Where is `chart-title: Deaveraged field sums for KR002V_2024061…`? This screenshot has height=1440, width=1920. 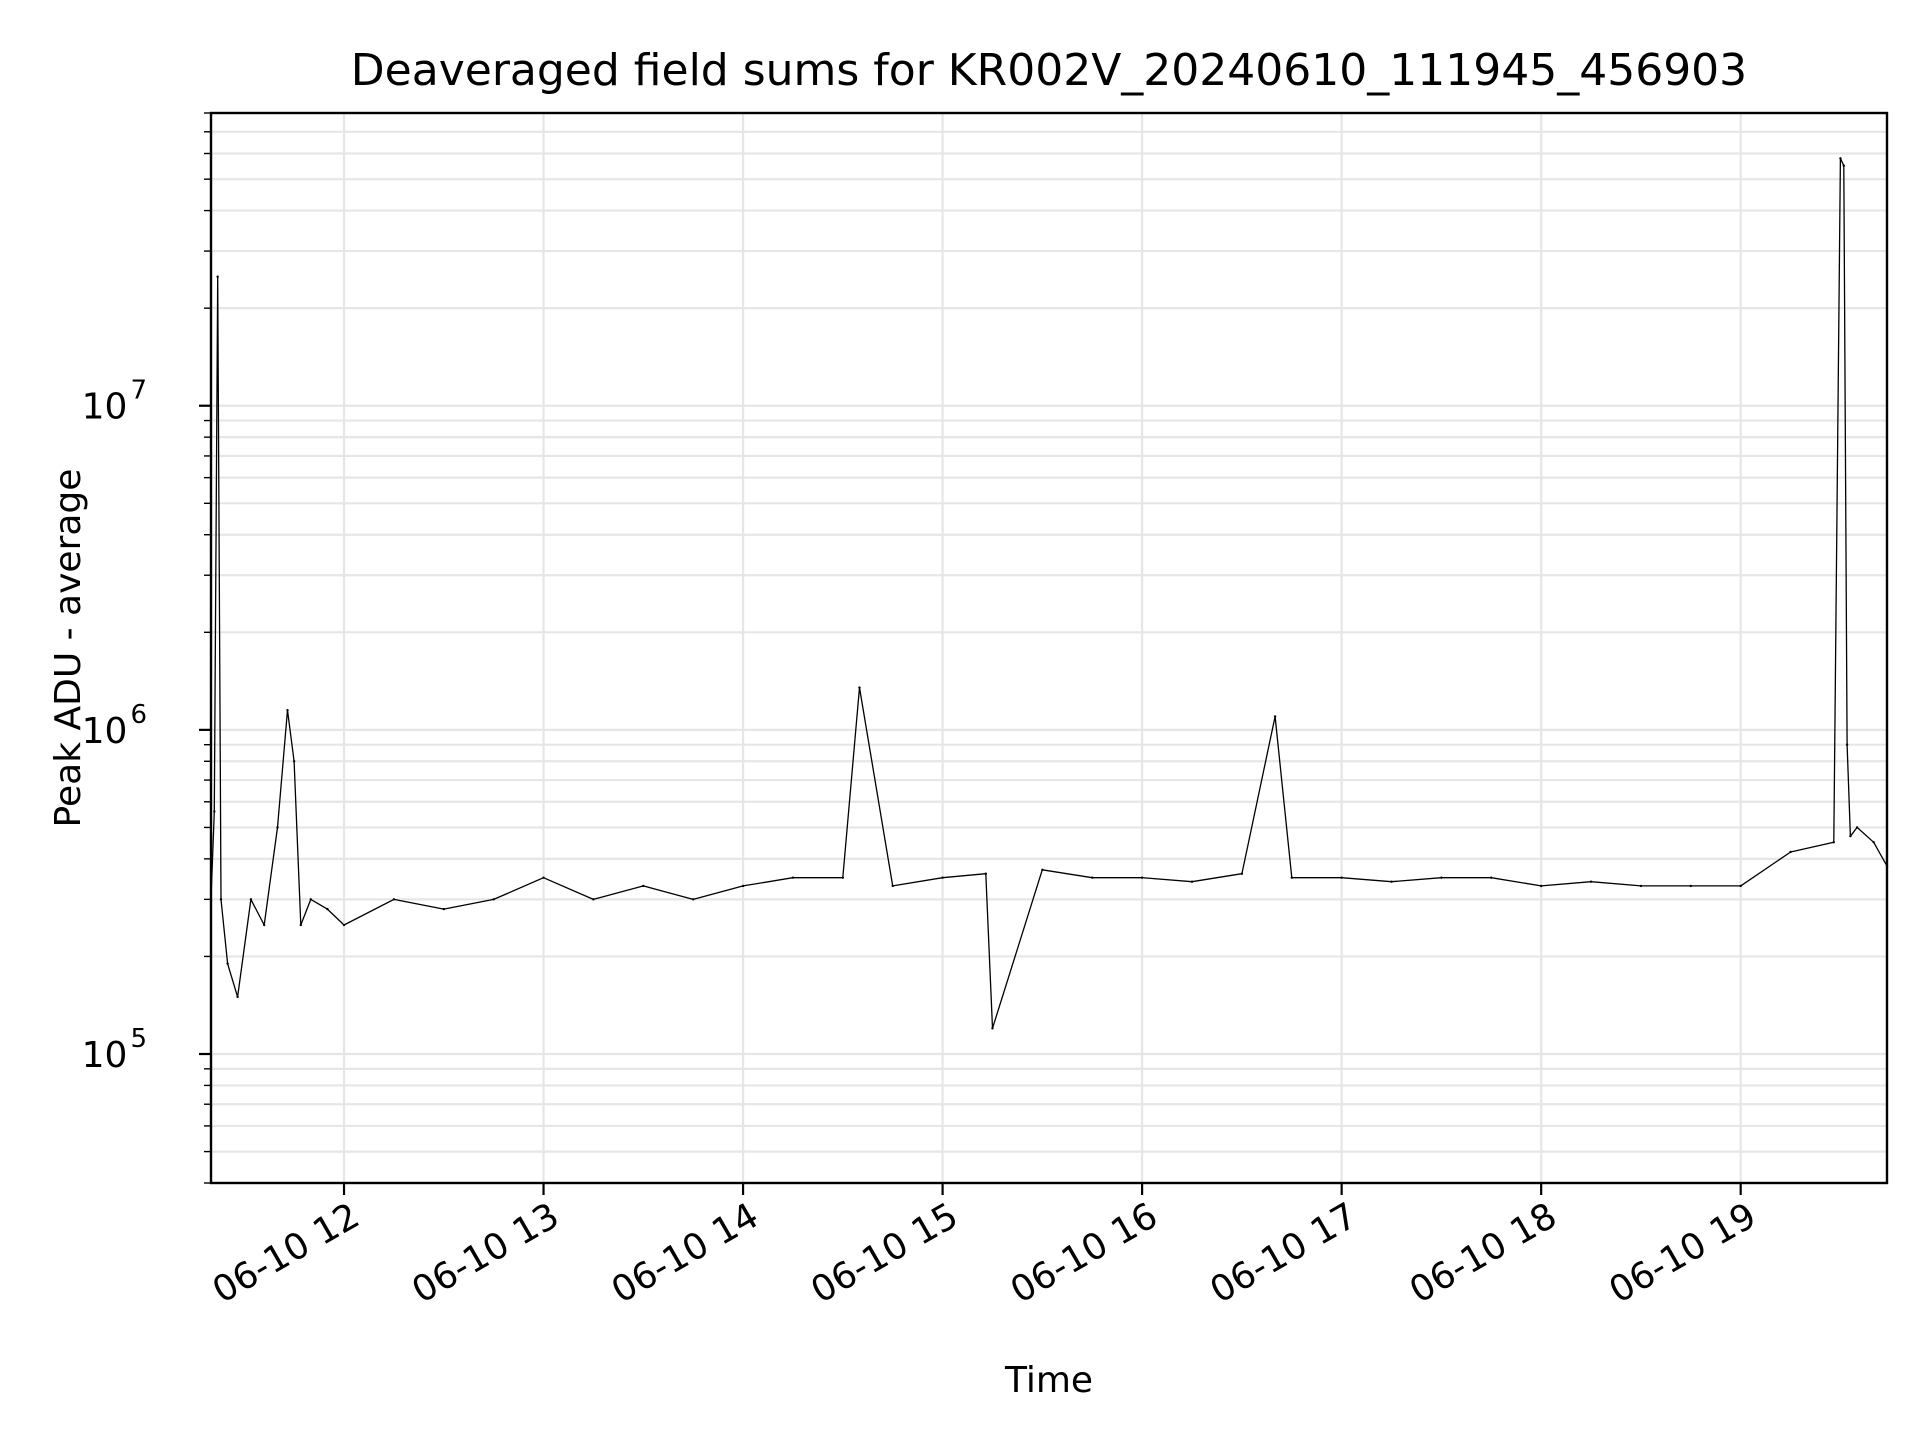
chart-title: Deaveraged field sums for KR002V_2024061… is located at coordinates (1049, 70).